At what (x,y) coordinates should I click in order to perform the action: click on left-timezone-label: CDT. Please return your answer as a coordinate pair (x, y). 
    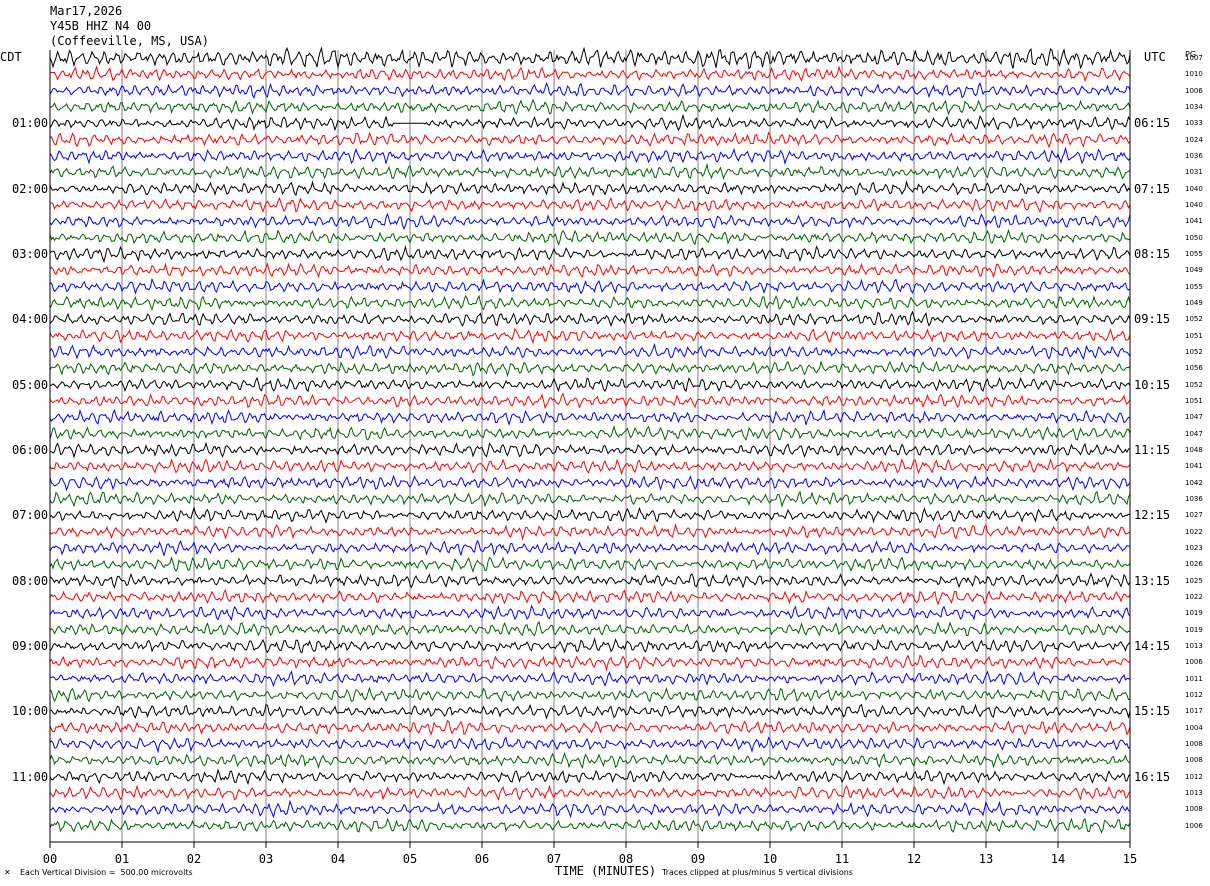
    Looking at the image, I should click on (11, 57).